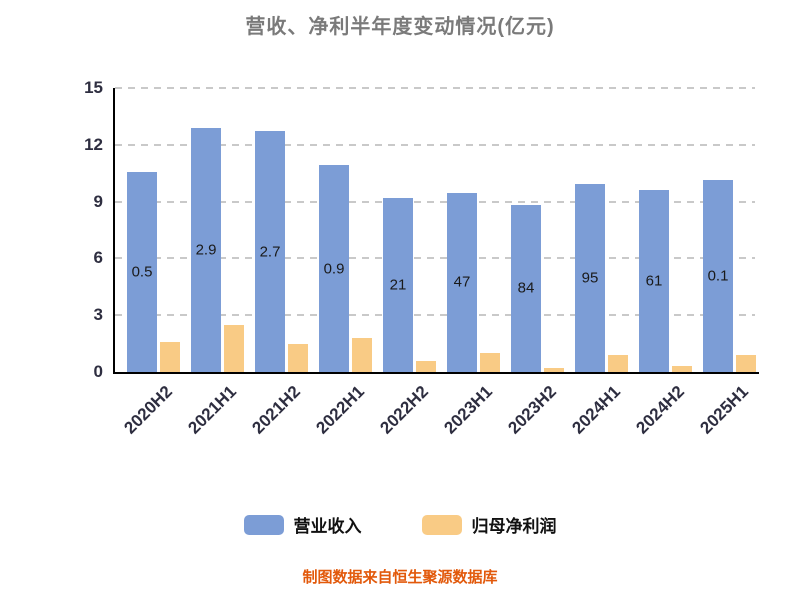 The height and width of the screenshot is (600, 800). I want to click on y-tick-label: 15, so click(93, 87).